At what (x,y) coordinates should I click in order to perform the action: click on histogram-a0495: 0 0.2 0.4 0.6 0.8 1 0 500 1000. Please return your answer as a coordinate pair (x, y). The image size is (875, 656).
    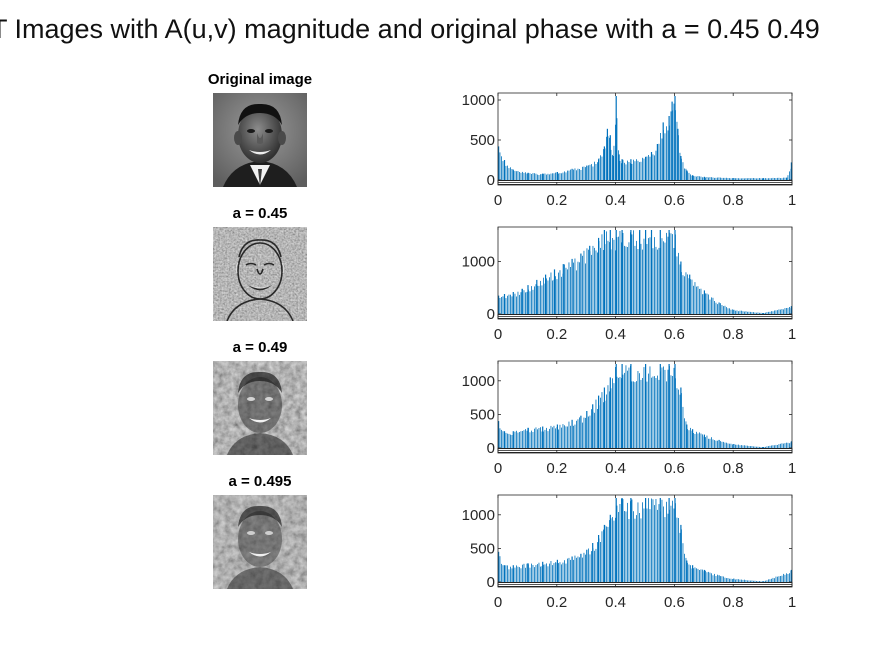
    Looking at the image, I should click on (629, 552).